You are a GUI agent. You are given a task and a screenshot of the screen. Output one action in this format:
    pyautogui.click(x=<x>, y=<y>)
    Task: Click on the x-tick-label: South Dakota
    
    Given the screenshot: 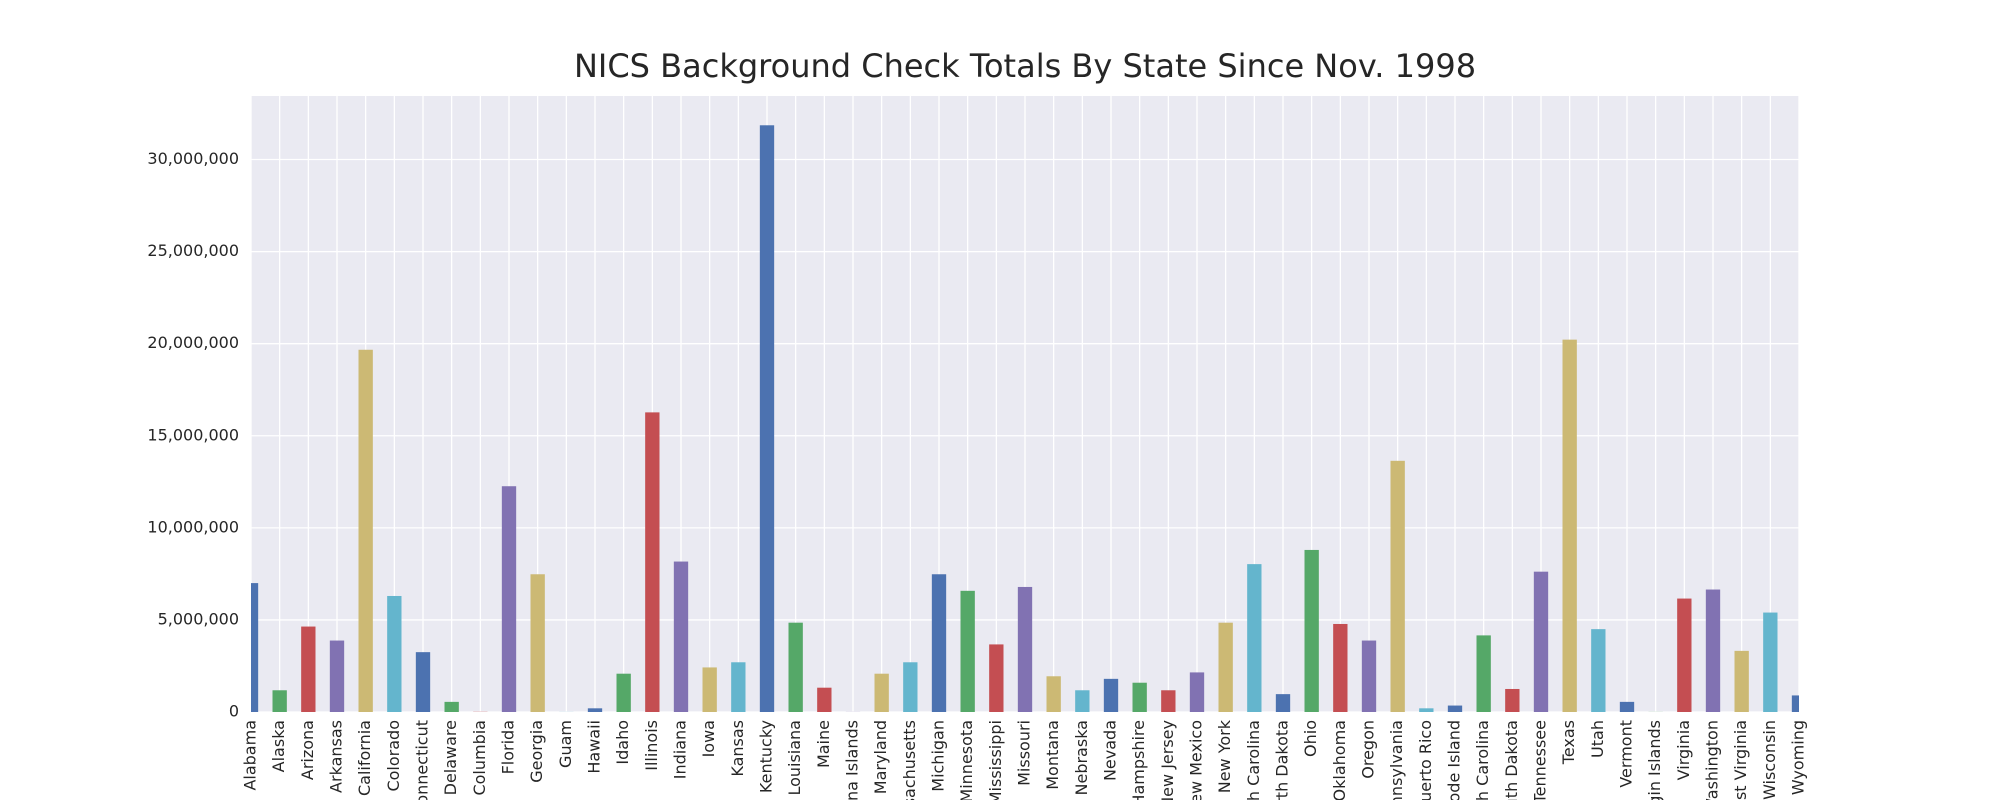 What is the action you would take?
    pyautogui.click(x=1511, y=760)
    